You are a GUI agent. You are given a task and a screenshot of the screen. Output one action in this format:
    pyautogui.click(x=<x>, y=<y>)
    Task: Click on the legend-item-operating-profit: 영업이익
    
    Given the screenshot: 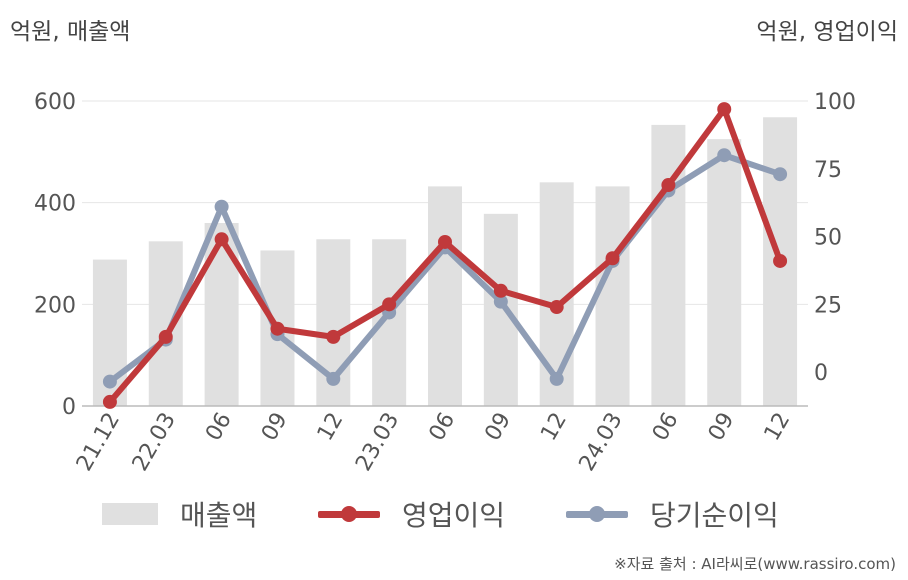 What is the action you would take?
    pyautogui.click(x=411, y=514)
    